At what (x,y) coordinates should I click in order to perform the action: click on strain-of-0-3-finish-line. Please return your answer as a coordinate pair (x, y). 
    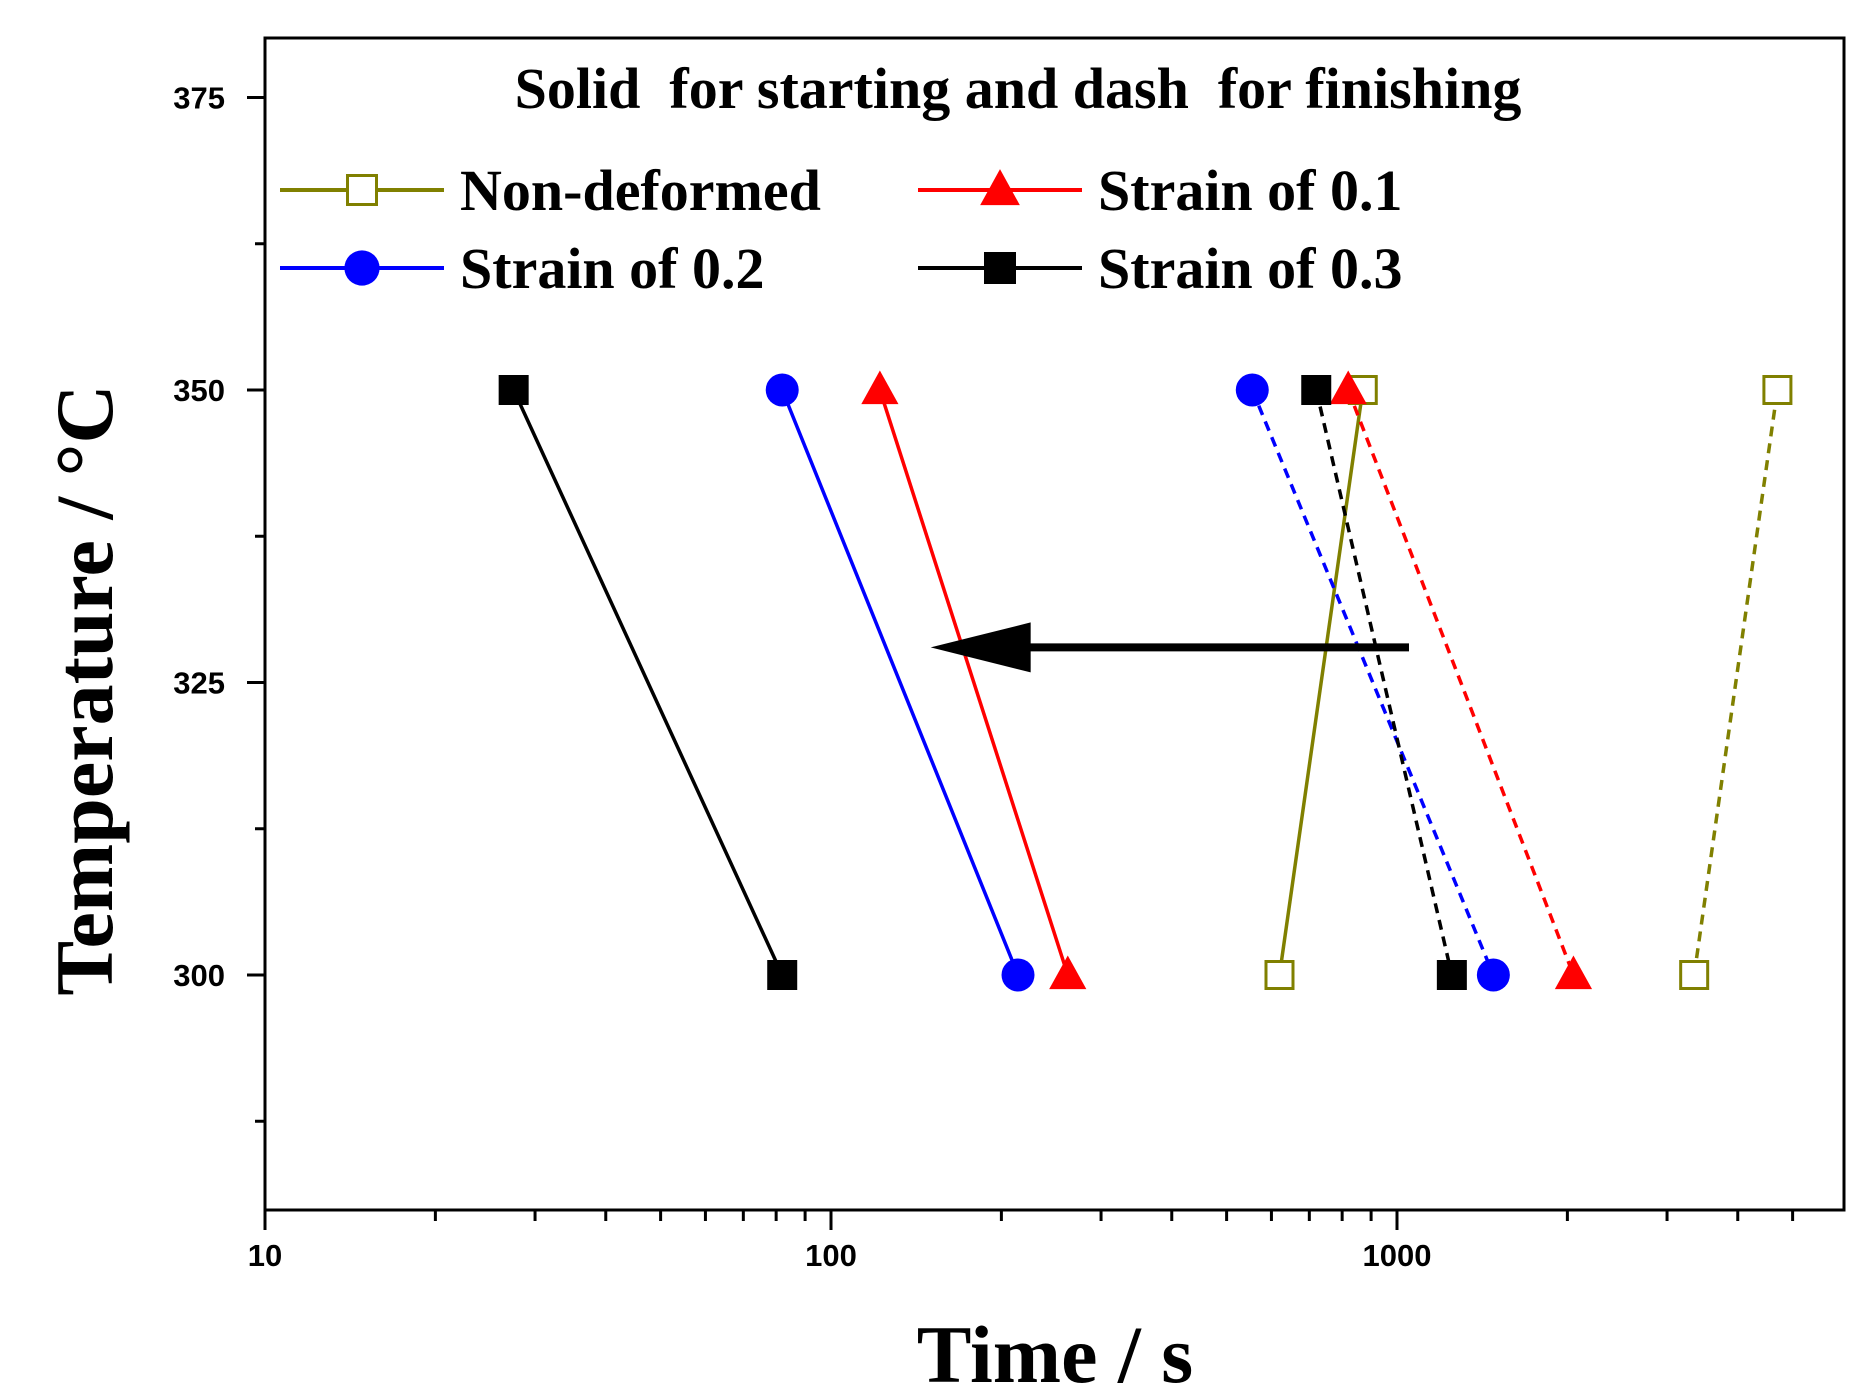
    Looking at the image, I should click on (1384, 682).